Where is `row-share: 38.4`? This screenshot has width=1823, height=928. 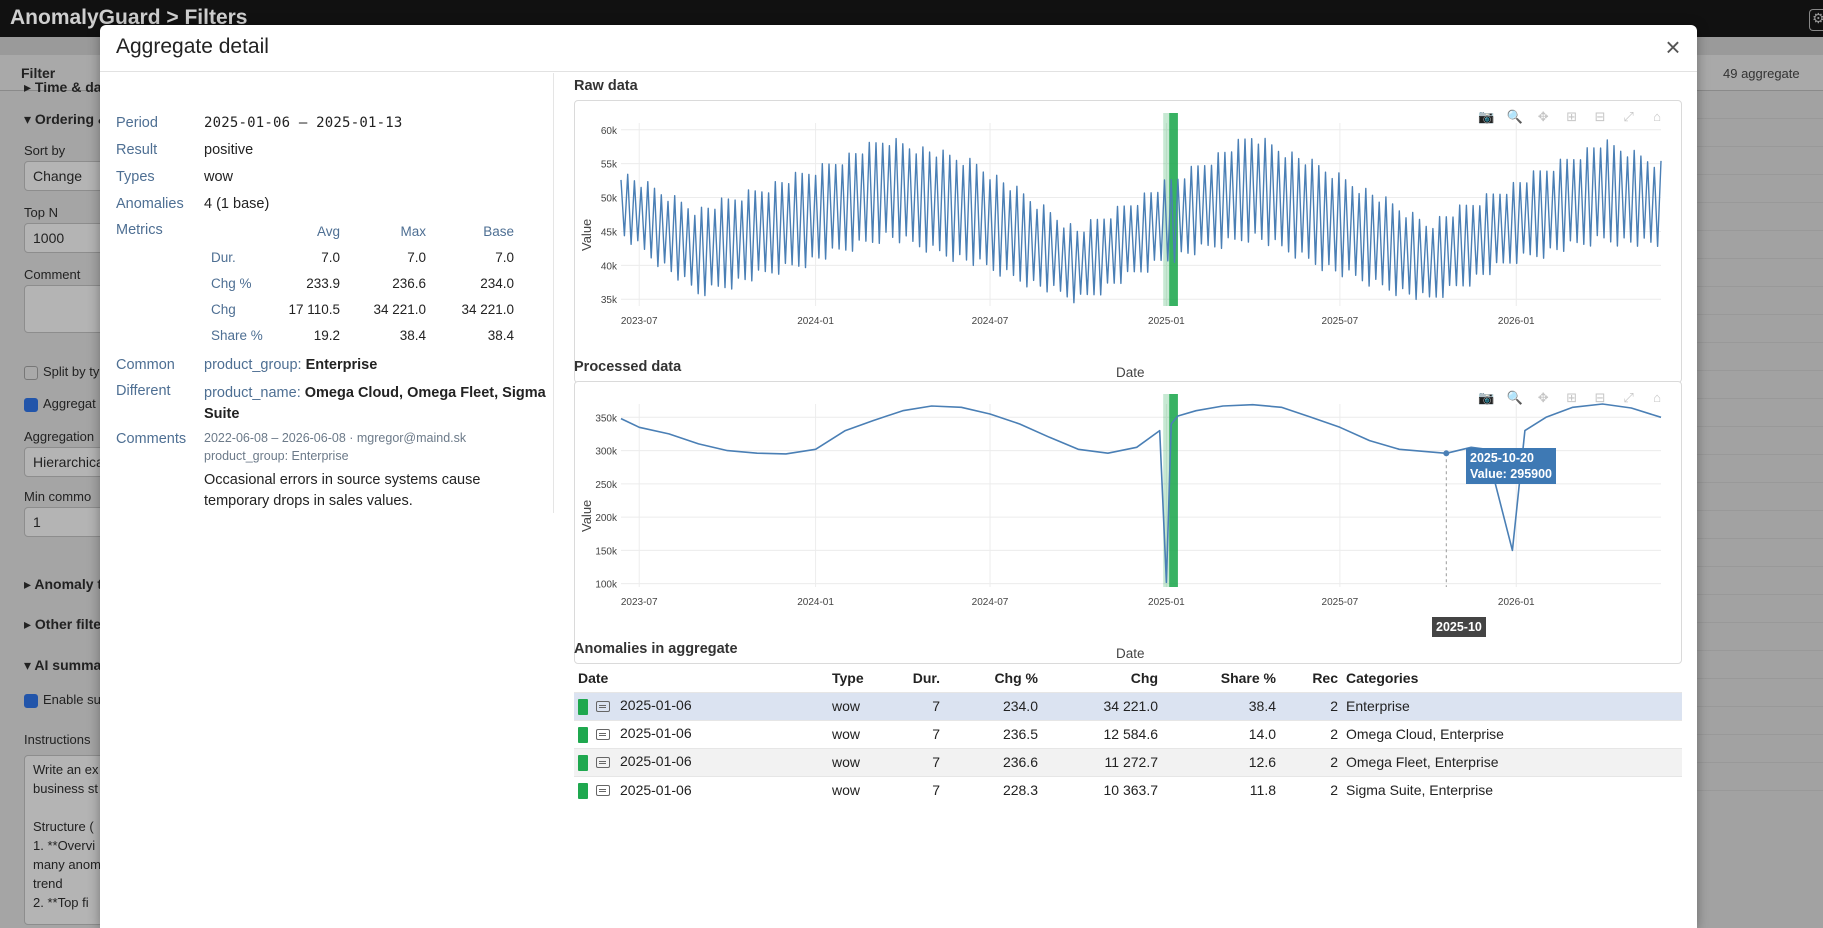
row-share: 38.4 is located at coordinates (1221, 705).